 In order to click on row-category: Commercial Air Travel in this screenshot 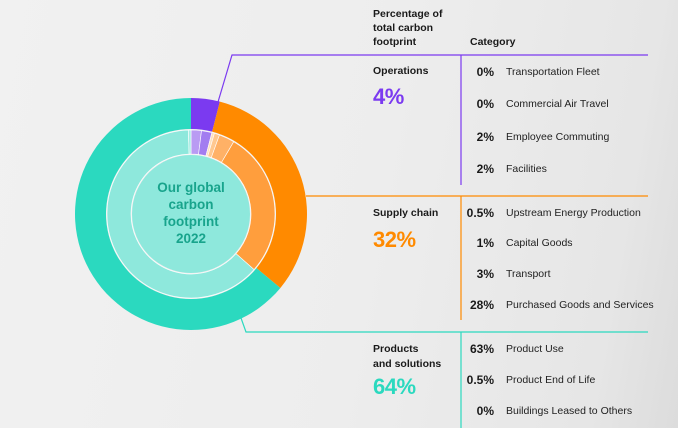, I will do `click(557, 104)`.